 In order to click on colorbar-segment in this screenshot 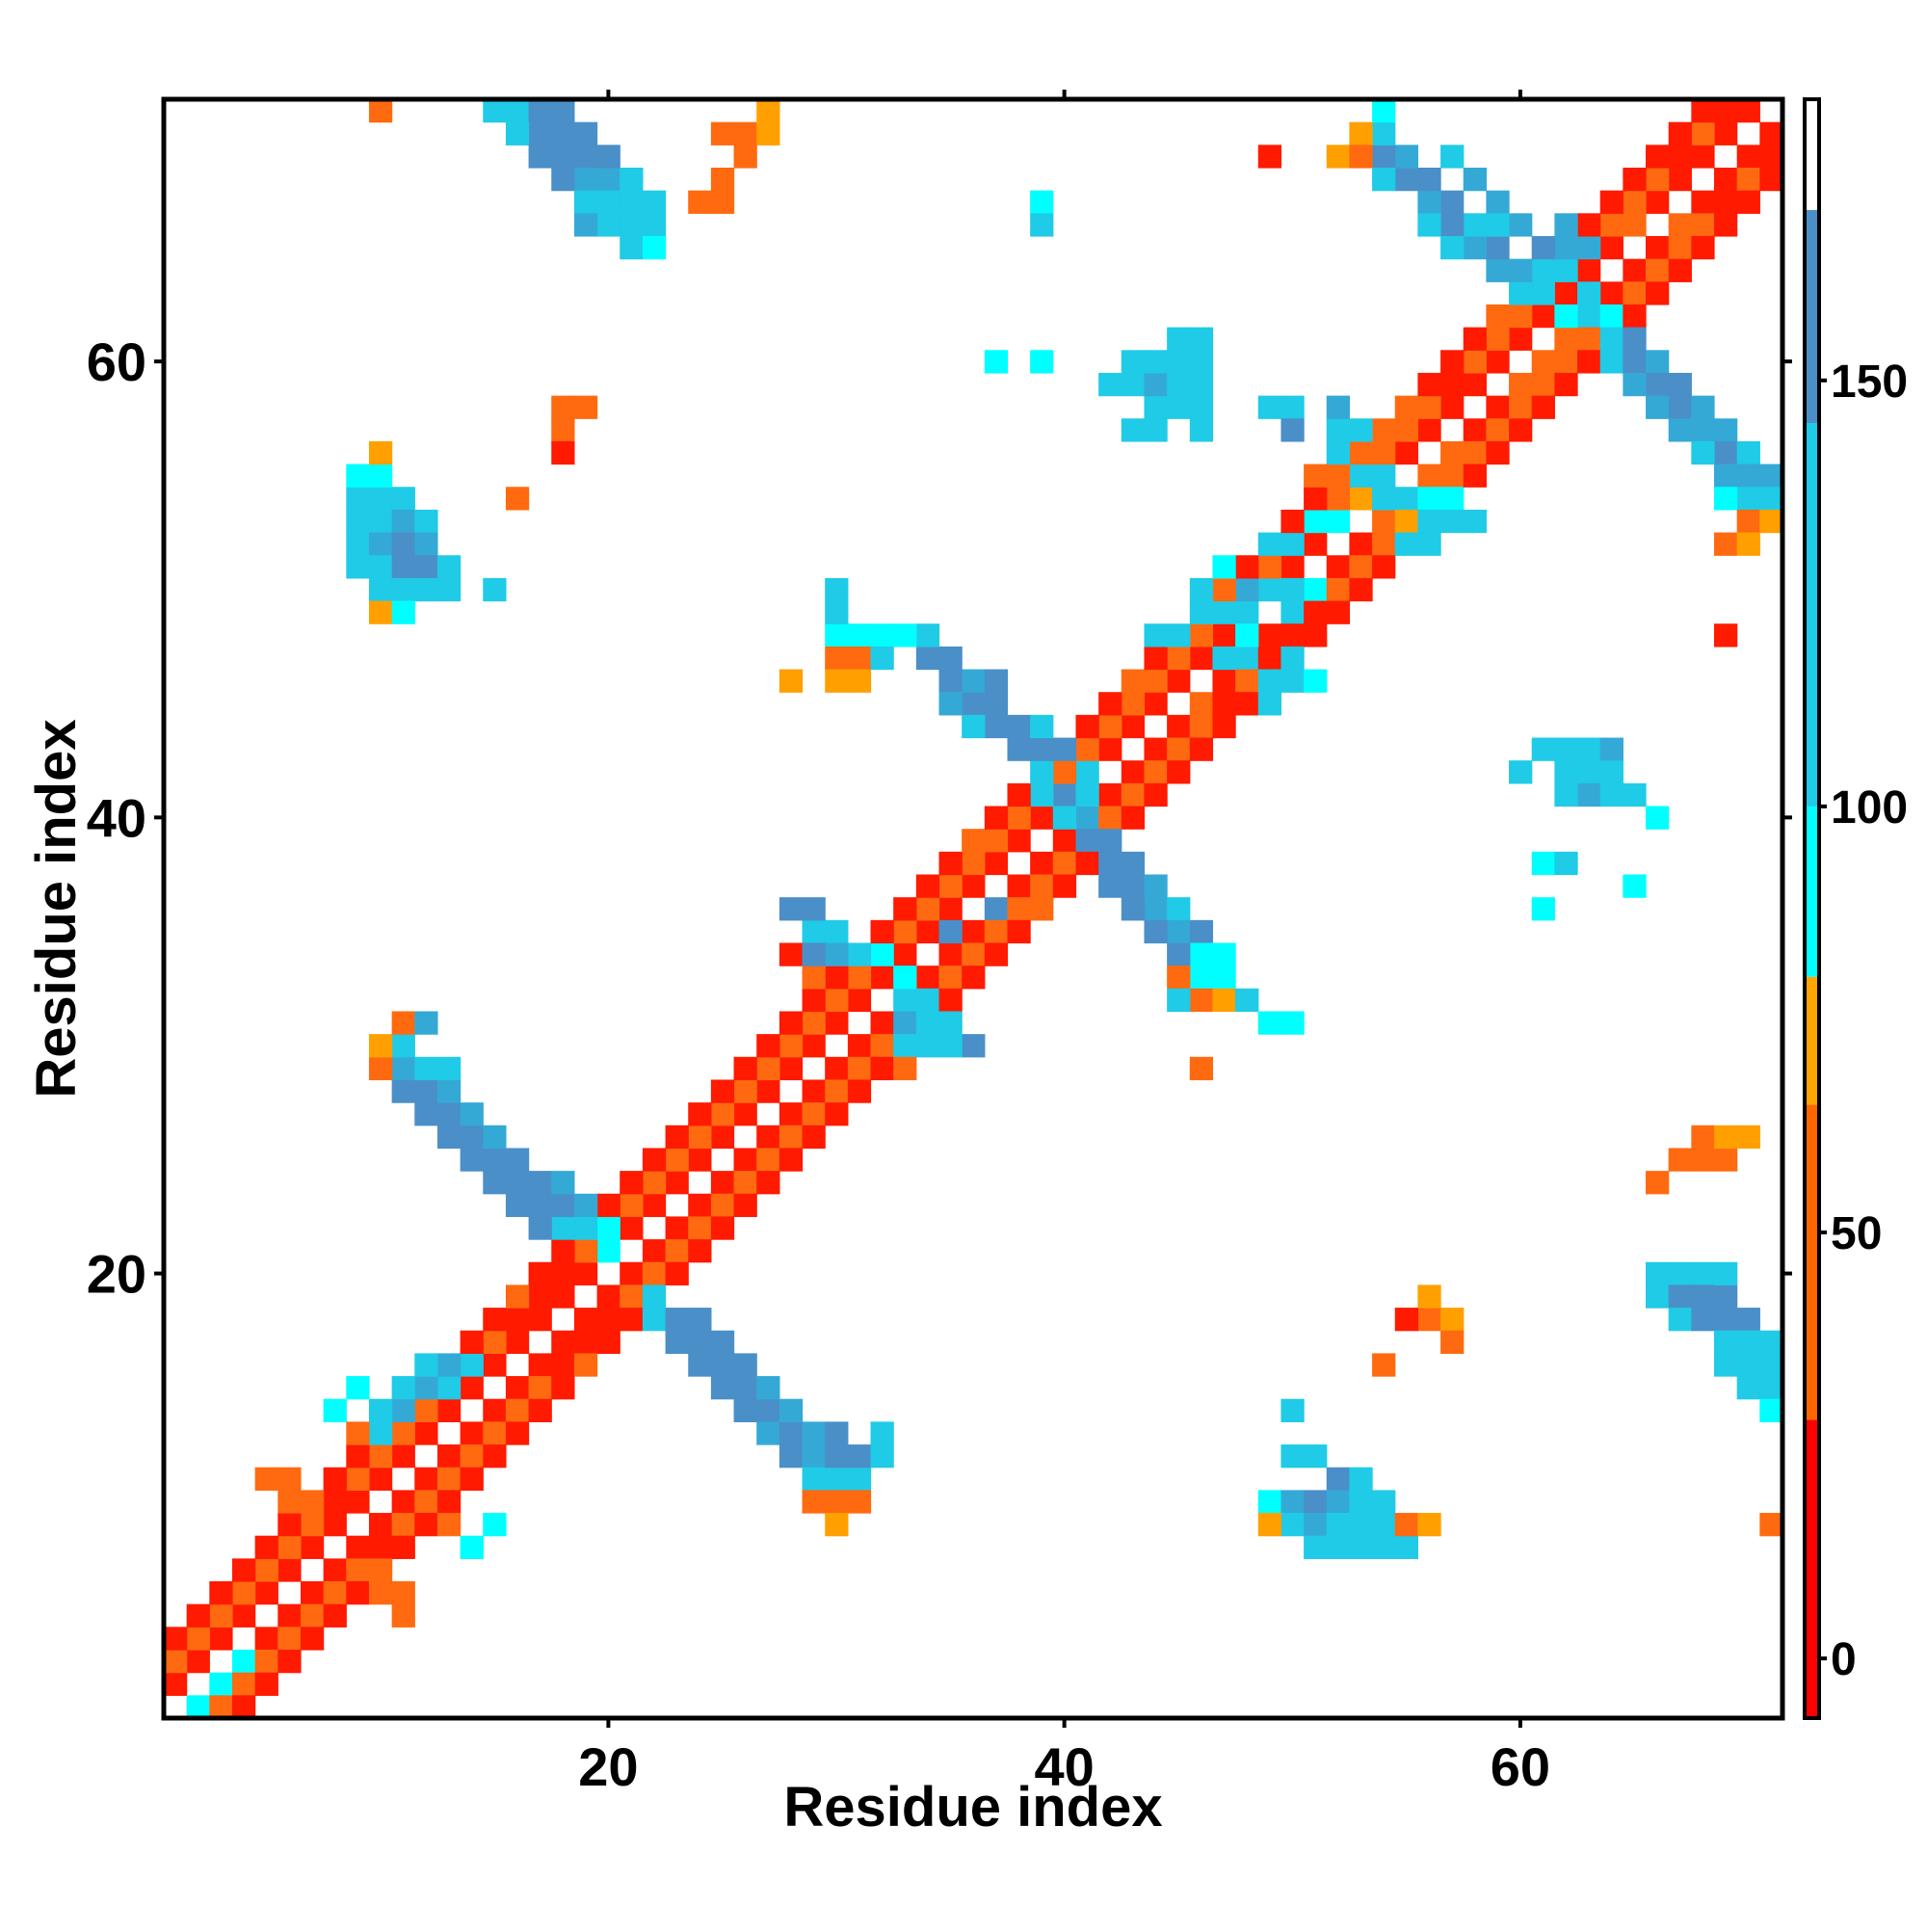, I will do `click(1812, 1040)`.